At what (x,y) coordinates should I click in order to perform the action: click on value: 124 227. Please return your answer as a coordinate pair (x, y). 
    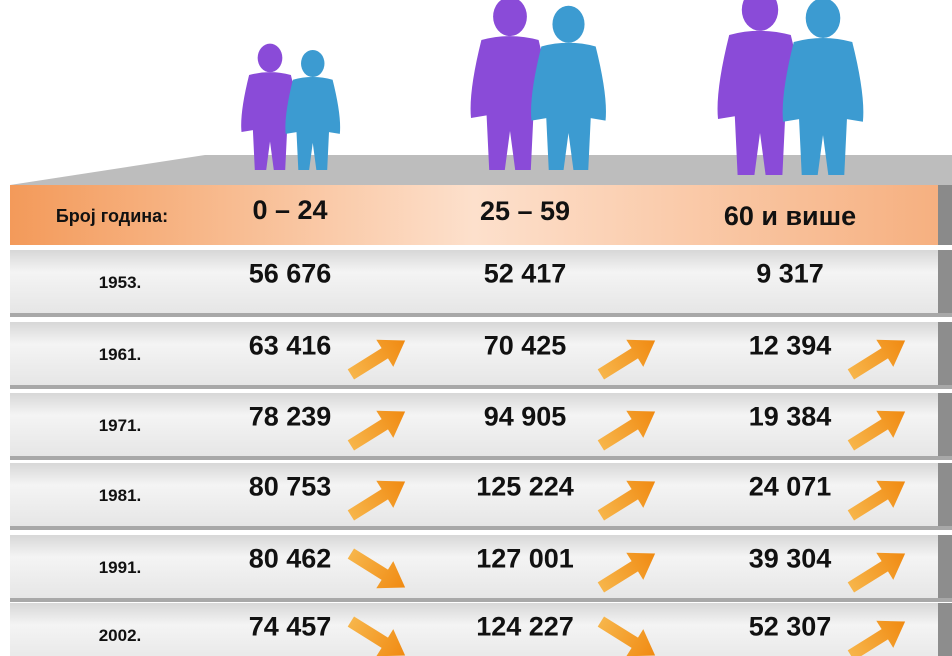
    Looking at the image, I should click on (525, 627).